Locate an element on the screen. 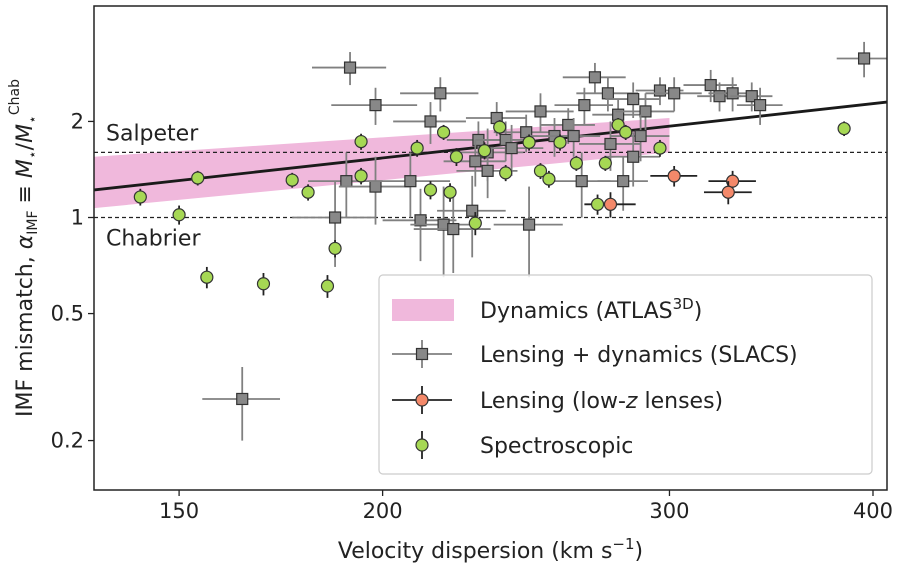 This screenshot has height=566, width=899. y-tick-label: 2 is located at coordinates (77, 121).